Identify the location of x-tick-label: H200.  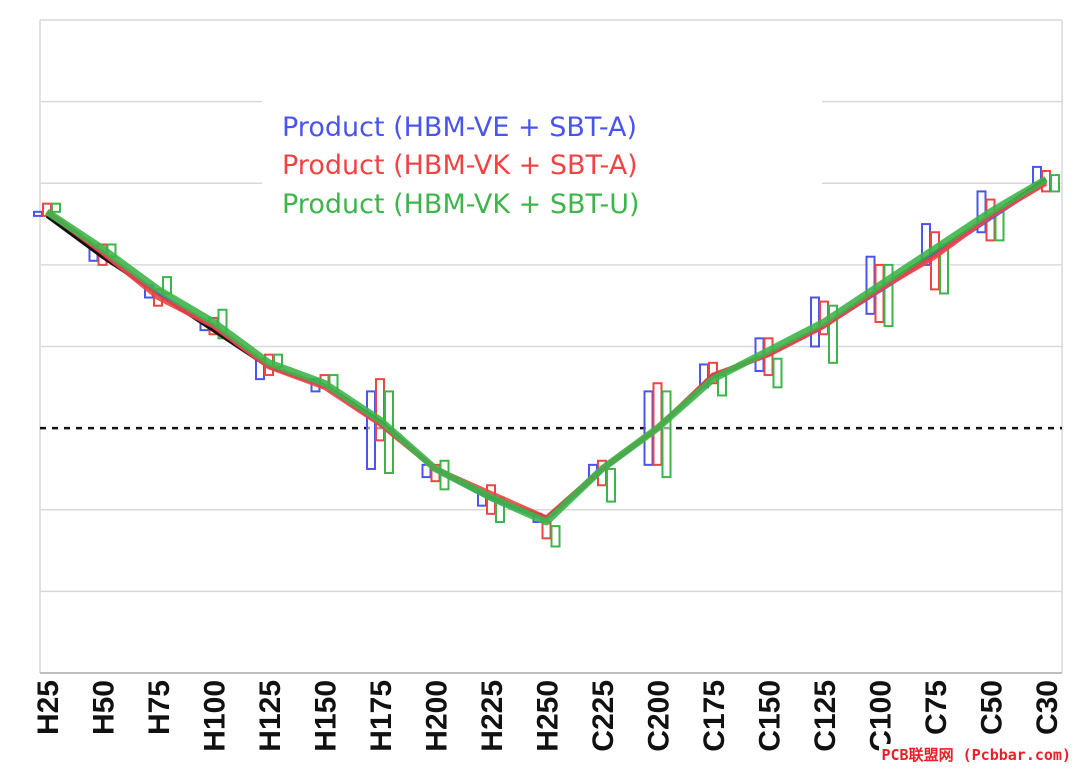
(437, 716).